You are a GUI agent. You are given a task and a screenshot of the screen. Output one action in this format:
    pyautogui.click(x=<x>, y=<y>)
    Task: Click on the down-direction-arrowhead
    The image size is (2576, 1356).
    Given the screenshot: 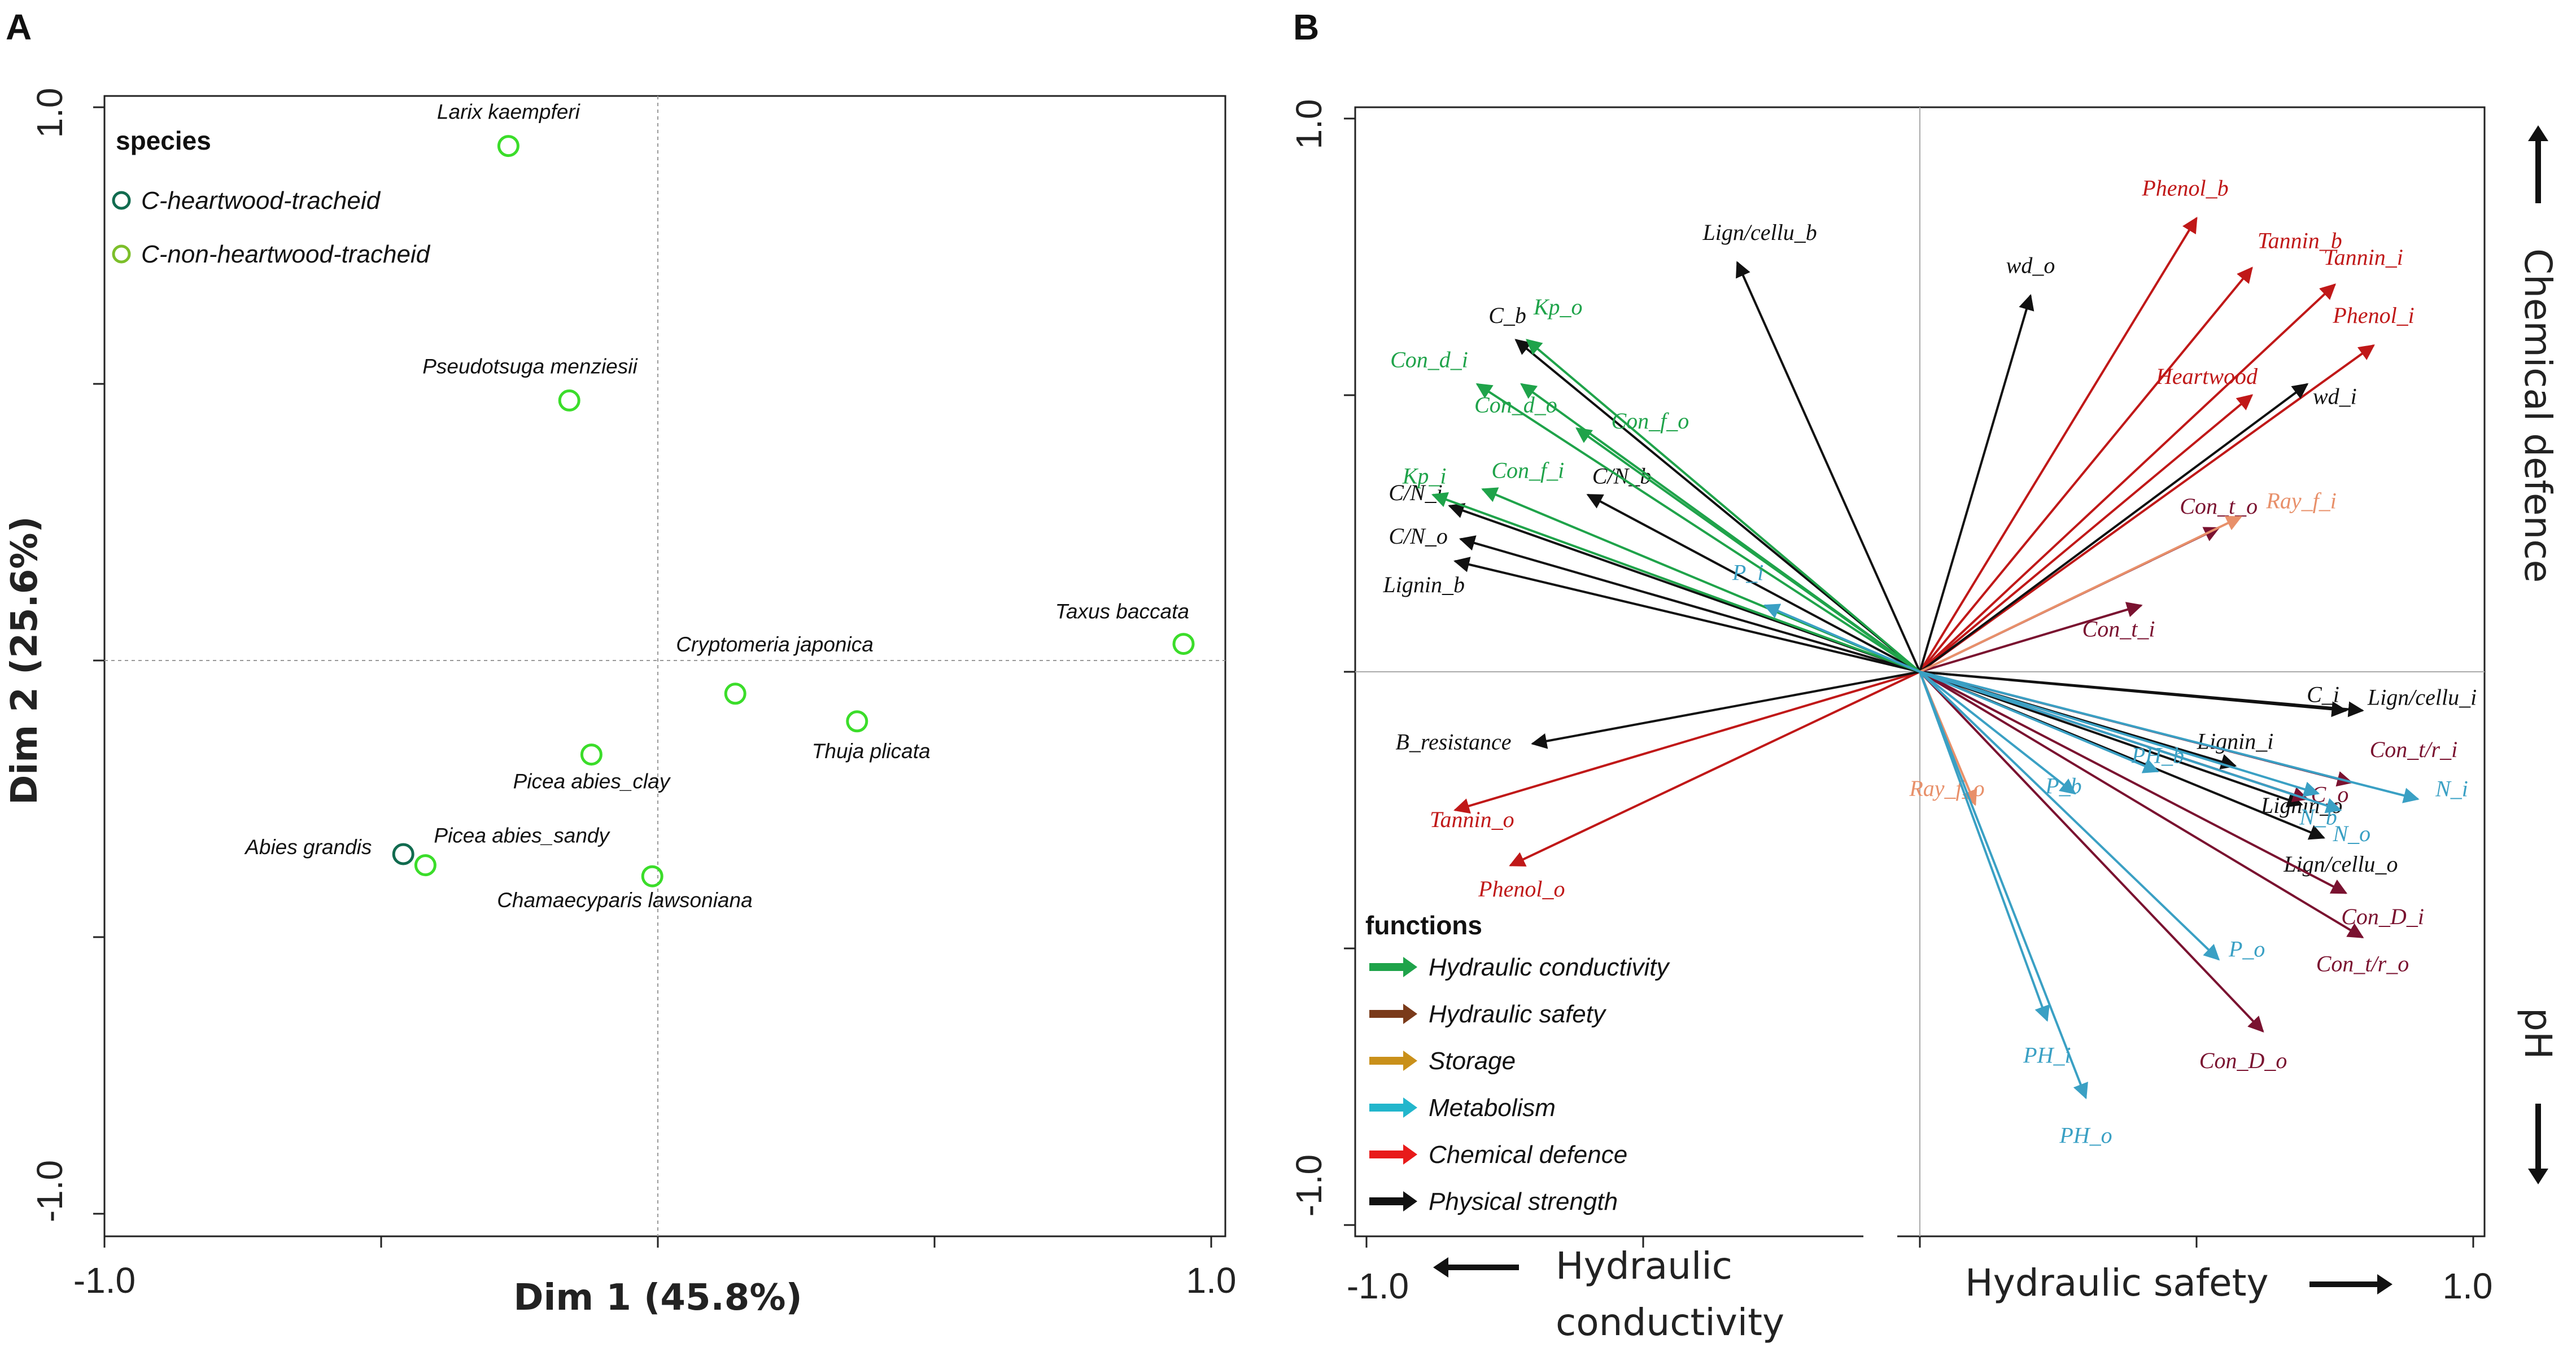 What is the action you would take?
    pyautogui.click(x=2538, y=1176)
    